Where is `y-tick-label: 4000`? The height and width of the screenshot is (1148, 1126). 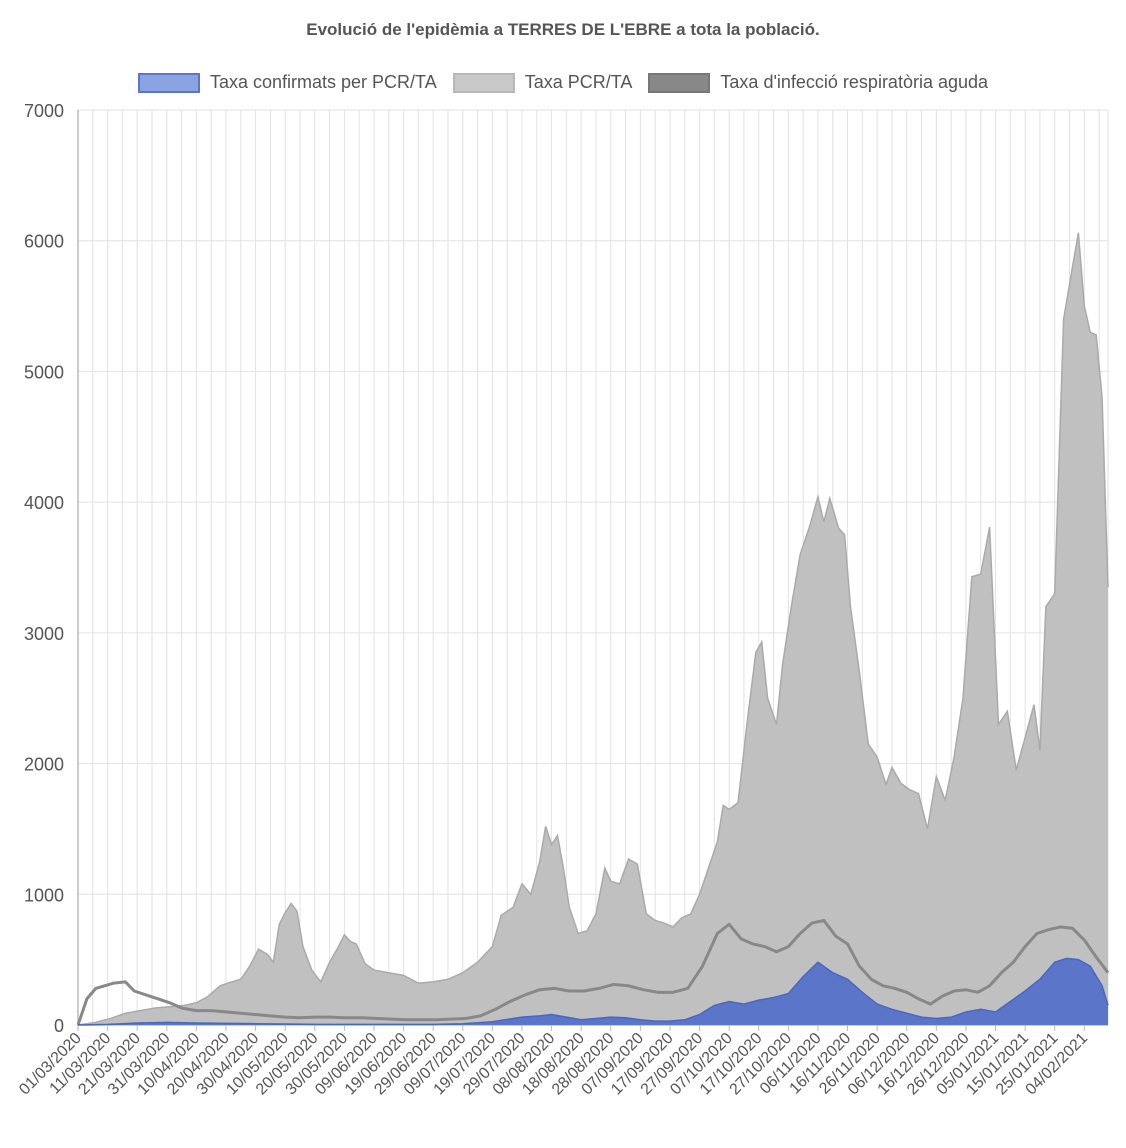 y-tick-label: 4000 is located at coordinates (44, 503).